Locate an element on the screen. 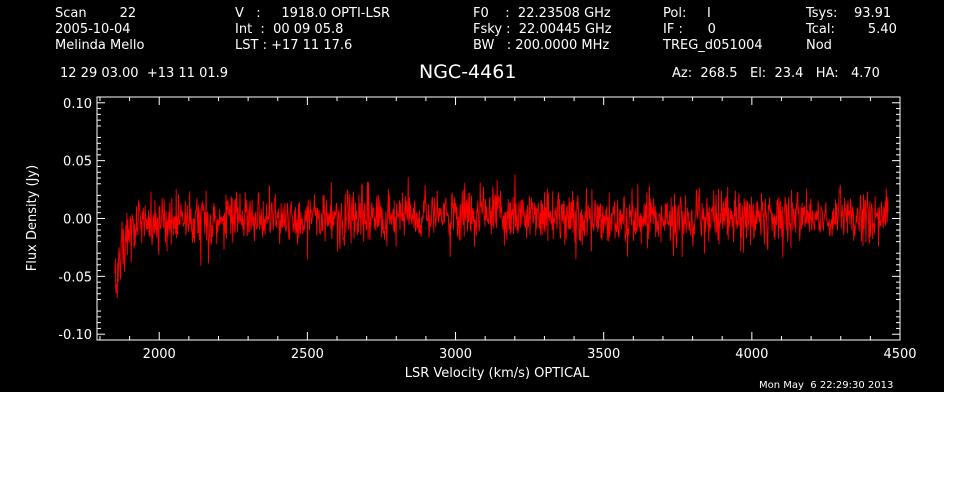 This screenshot has height=490, width=962. x-tick-label: 3500 is located at coordinates (603, 354).